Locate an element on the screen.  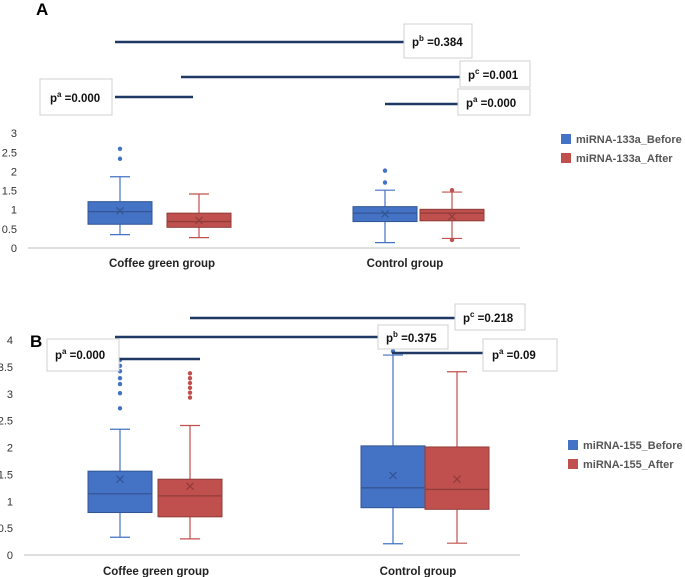
y-tick-label: 4 is located at coordinates (10, 341).